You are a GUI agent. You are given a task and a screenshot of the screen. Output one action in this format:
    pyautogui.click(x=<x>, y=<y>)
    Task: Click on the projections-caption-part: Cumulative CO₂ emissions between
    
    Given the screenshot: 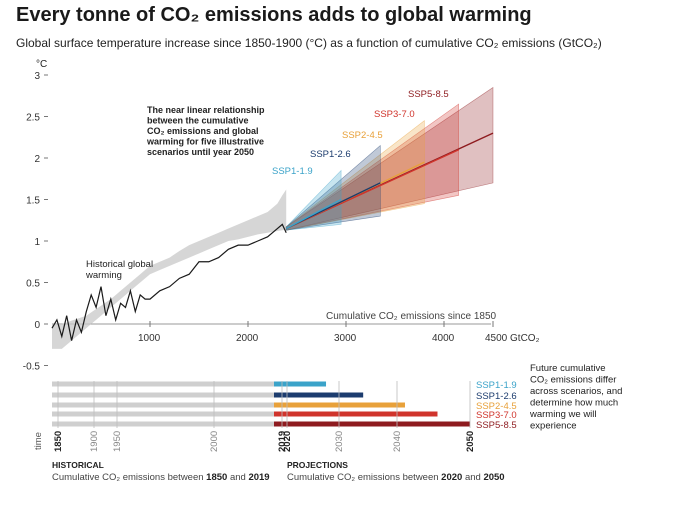 What is the action you would take?
    pyautogui.click(x=364, y=477)
    